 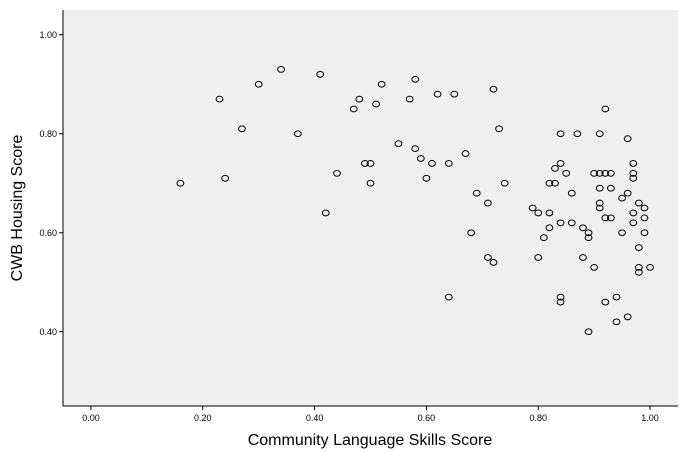 What do you see at coordinates (538, 418) in the screenshot?
I see `x-tick-label: 0.80` at bounding box center [538, 418].